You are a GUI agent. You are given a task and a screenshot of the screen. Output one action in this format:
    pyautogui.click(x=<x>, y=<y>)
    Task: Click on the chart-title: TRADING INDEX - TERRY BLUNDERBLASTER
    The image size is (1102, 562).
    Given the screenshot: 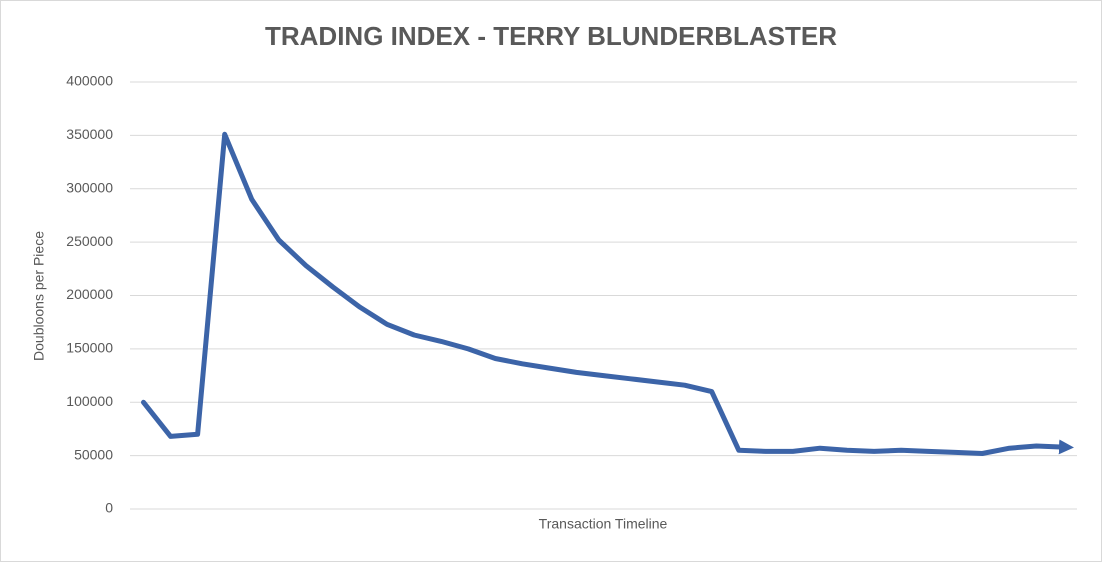 What is the action you would take?
    pyautogui.click(x=551, y=36)
    